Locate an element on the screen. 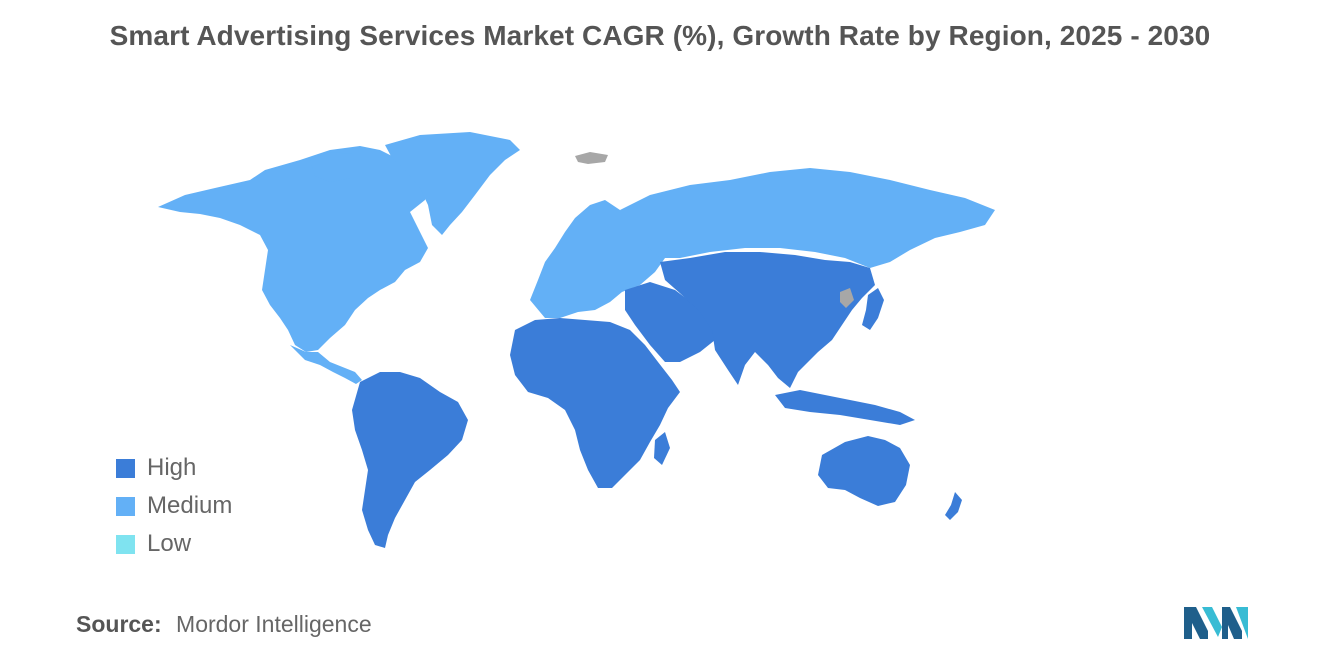  legend-swatch-high is located at coordinates (125, 468).